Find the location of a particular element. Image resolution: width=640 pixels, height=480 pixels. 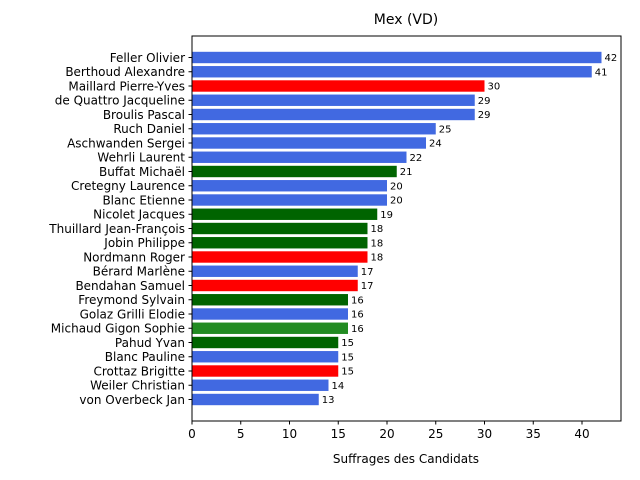

y-tick-label: Wehrli Laurent is located at coordinates (141, 158).